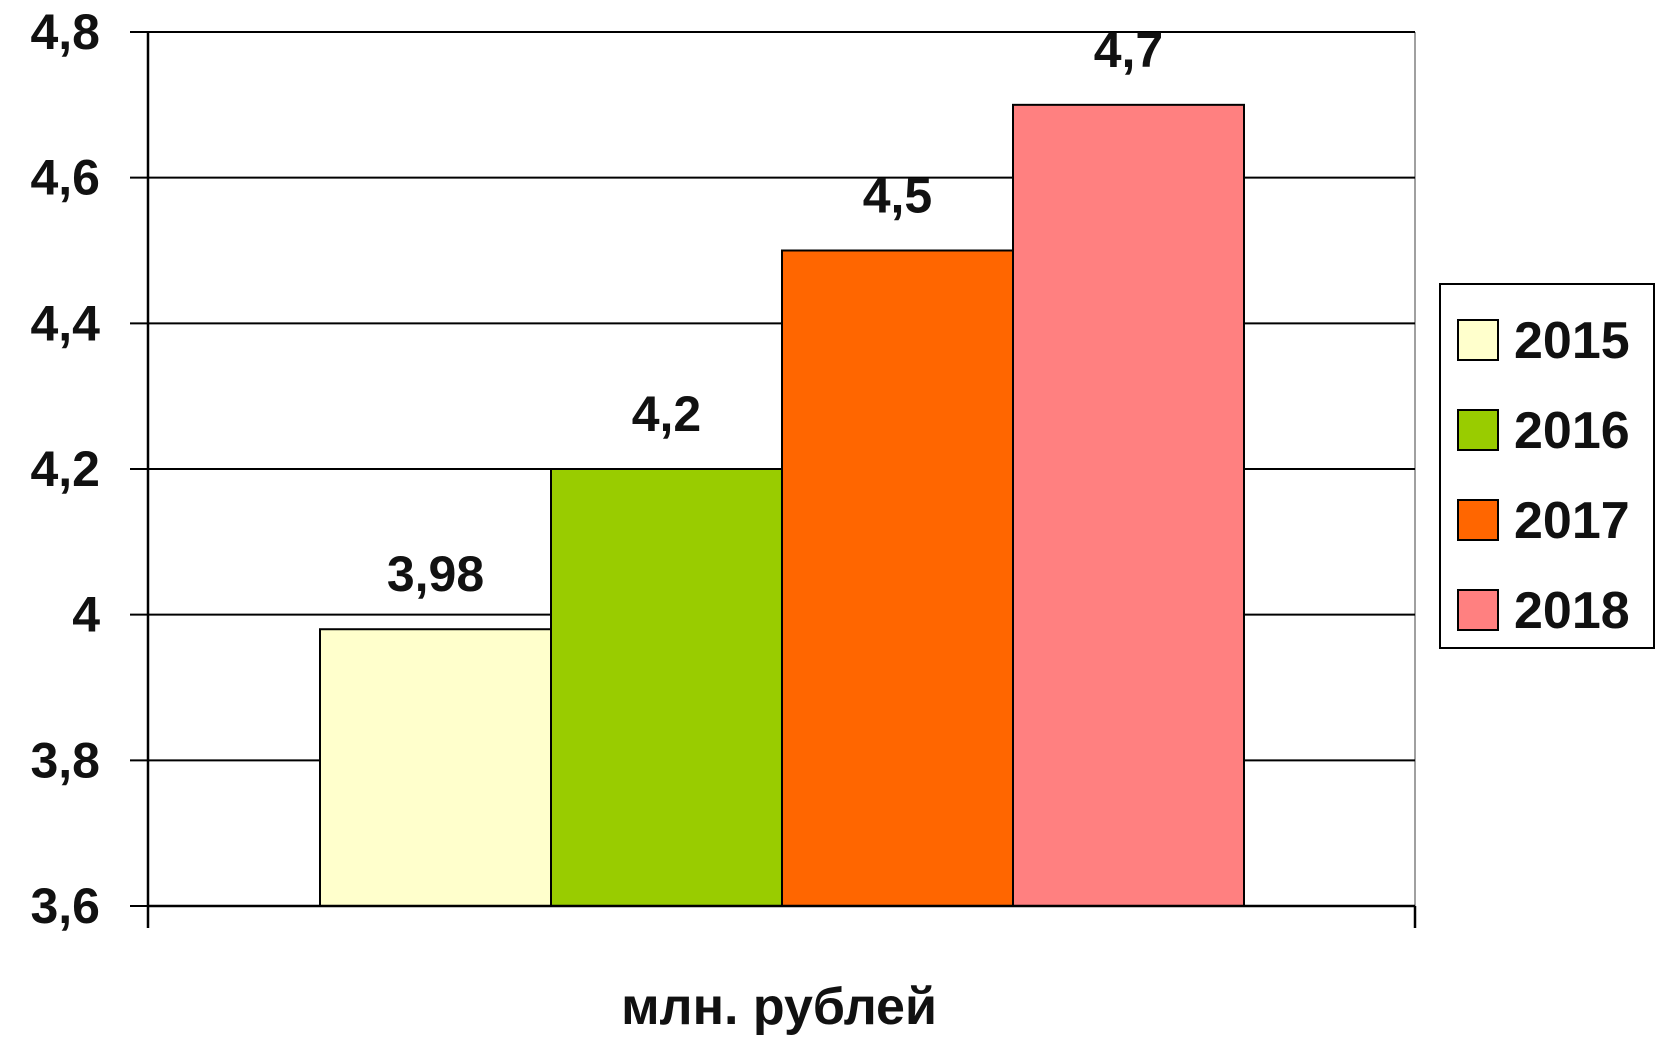  What do you see at coordinates (897, 578) in the screenshot?
I see `bar-2017` at bounding box center [897, 578].